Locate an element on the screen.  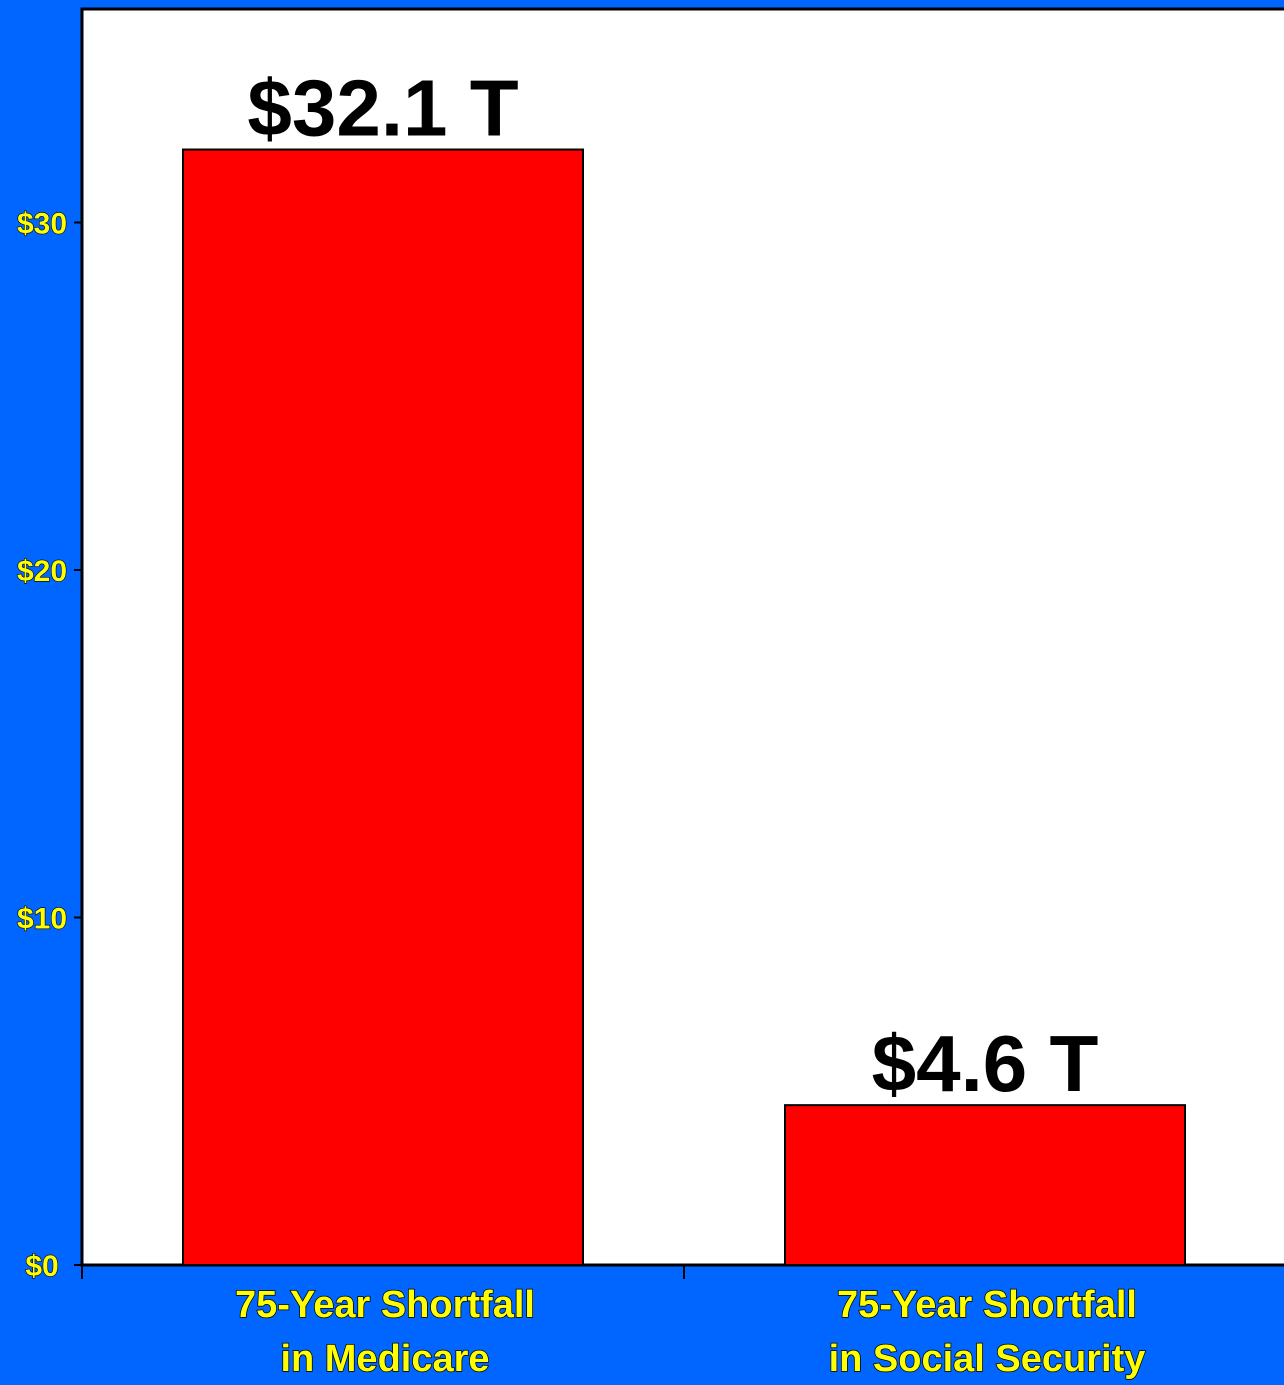
bar-value-label: $32.1 T is located at coordinates (382, 108).